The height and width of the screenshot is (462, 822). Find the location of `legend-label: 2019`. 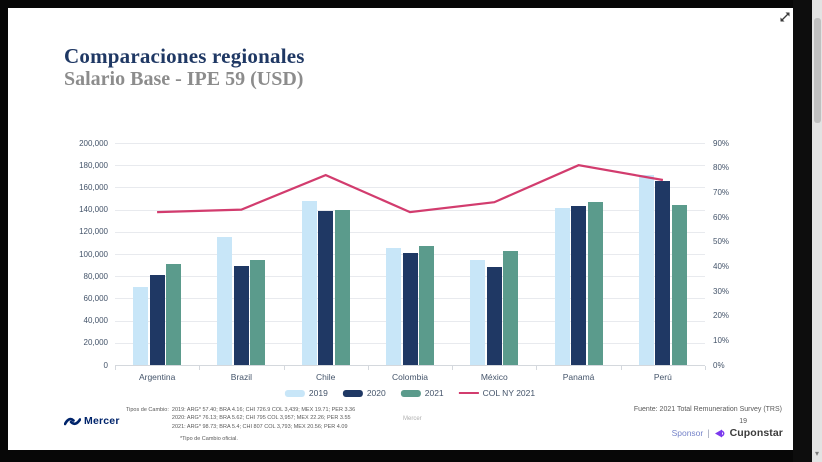

legend-label: 2019 is located at coordinates (318, 393).